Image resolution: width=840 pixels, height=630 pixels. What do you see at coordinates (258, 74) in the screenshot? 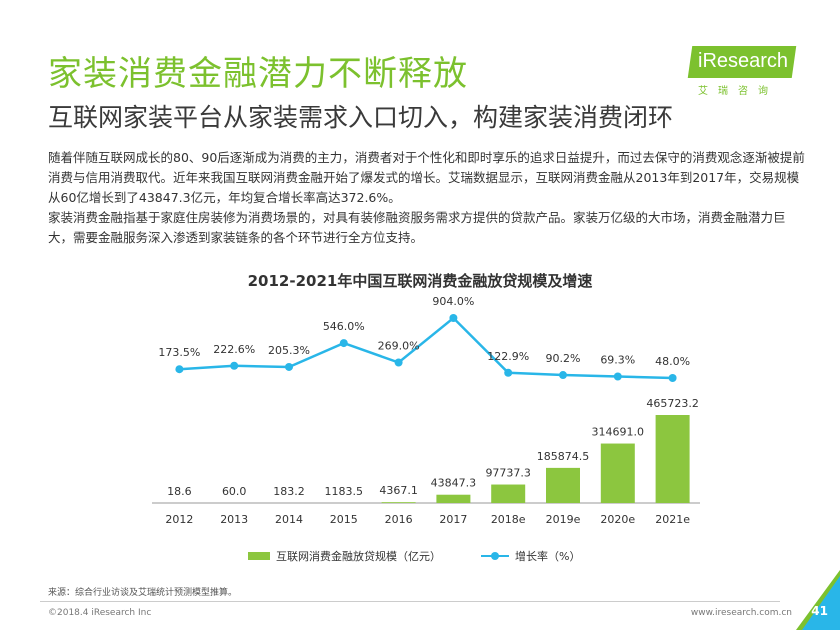
I see `page-title: 家装消费金融潜力不断释放` at bounding box center [258, 74].